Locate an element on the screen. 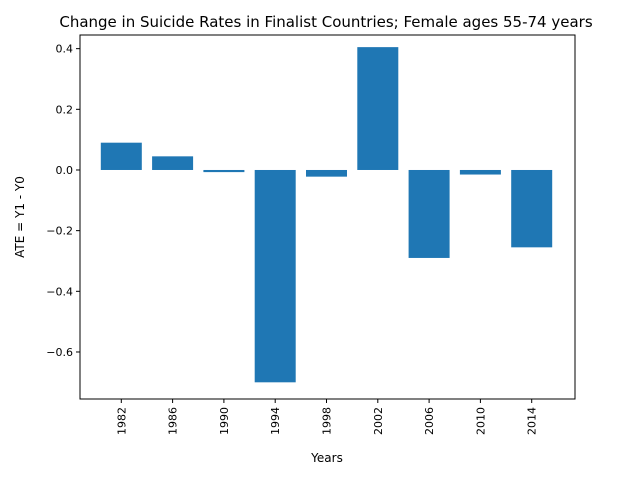 The image size is (640, 480). y-tick-label-0: 0.4 is located at coordinates (65, 49).